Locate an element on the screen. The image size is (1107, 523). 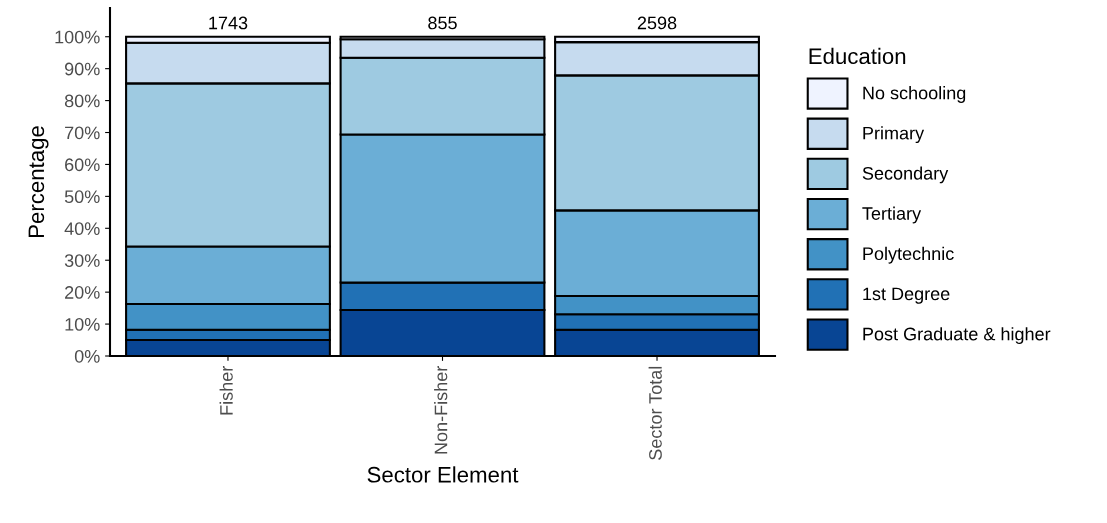
y-axis-title: Percentage is located at coordinates (38, 181).